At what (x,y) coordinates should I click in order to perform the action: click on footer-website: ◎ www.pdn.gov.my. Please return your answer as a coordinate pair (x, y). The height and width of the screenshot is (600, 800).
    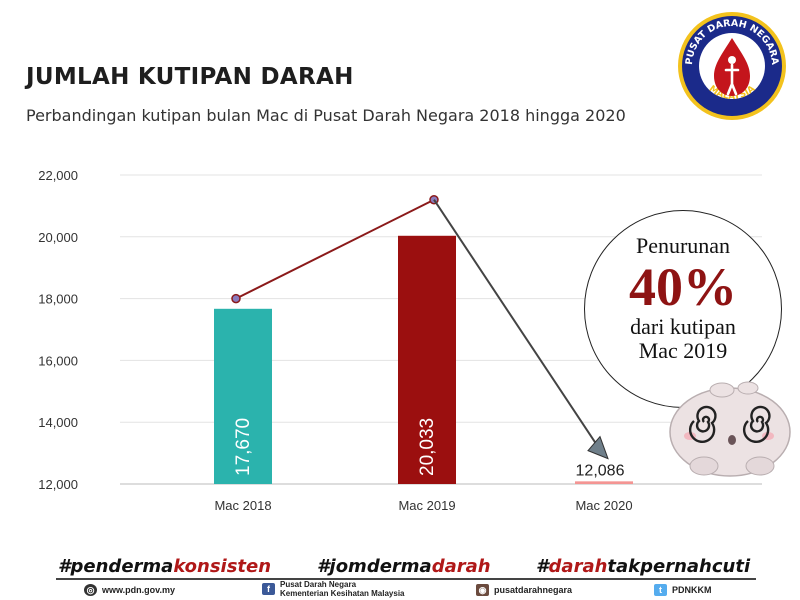
    Looking at the image, I should click on (129, 590).